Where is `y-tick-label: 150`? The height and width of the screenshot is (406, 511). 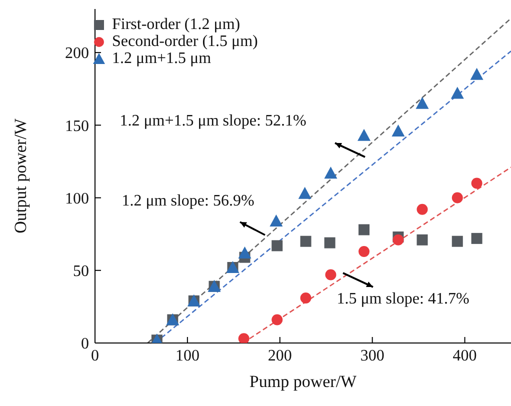
y-tick-label: 150 is located at coordinates (77, 126).